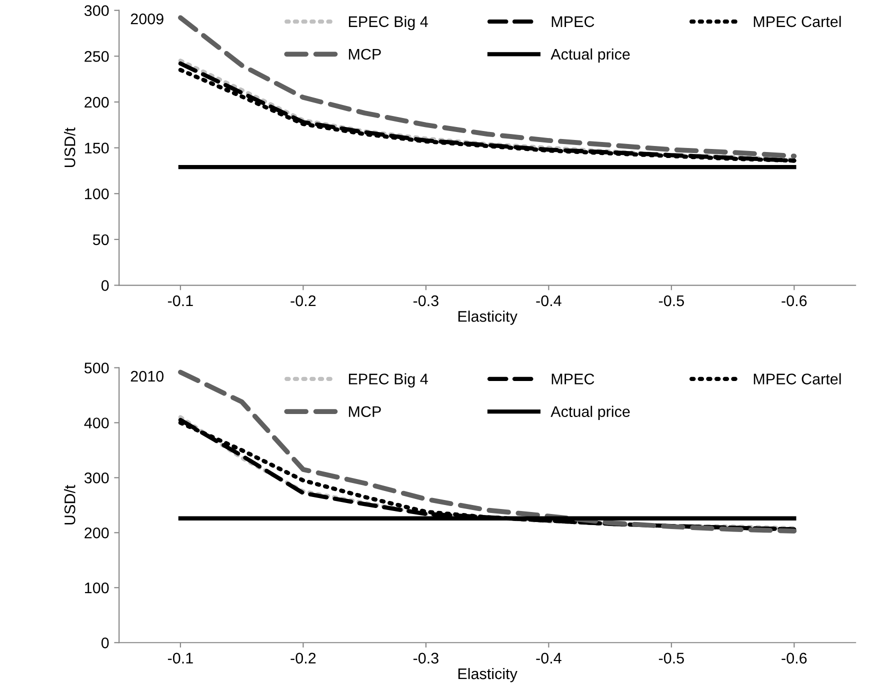 This screenshot has width=882, height=691. Describe the element at coordinates (147, 19) in the screenshot. I see `chart-title: 2009` at that location.